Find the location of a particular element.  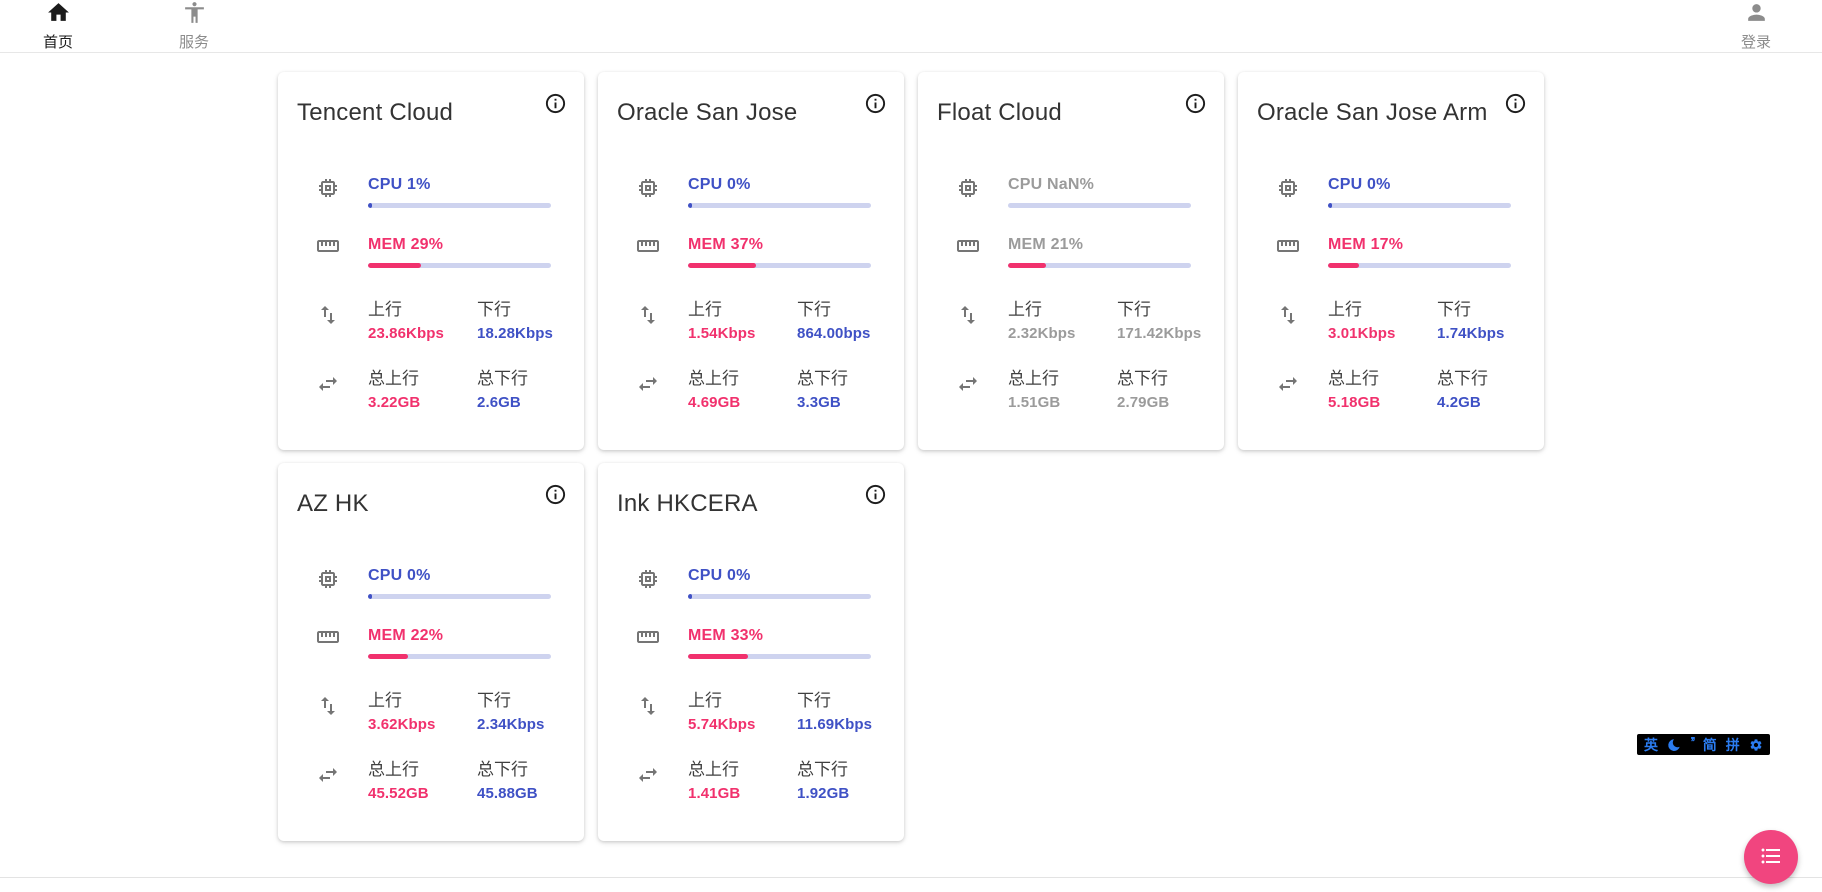

total-download-cell: 总下行 2.79GB is located at coordinates (1154, 387).